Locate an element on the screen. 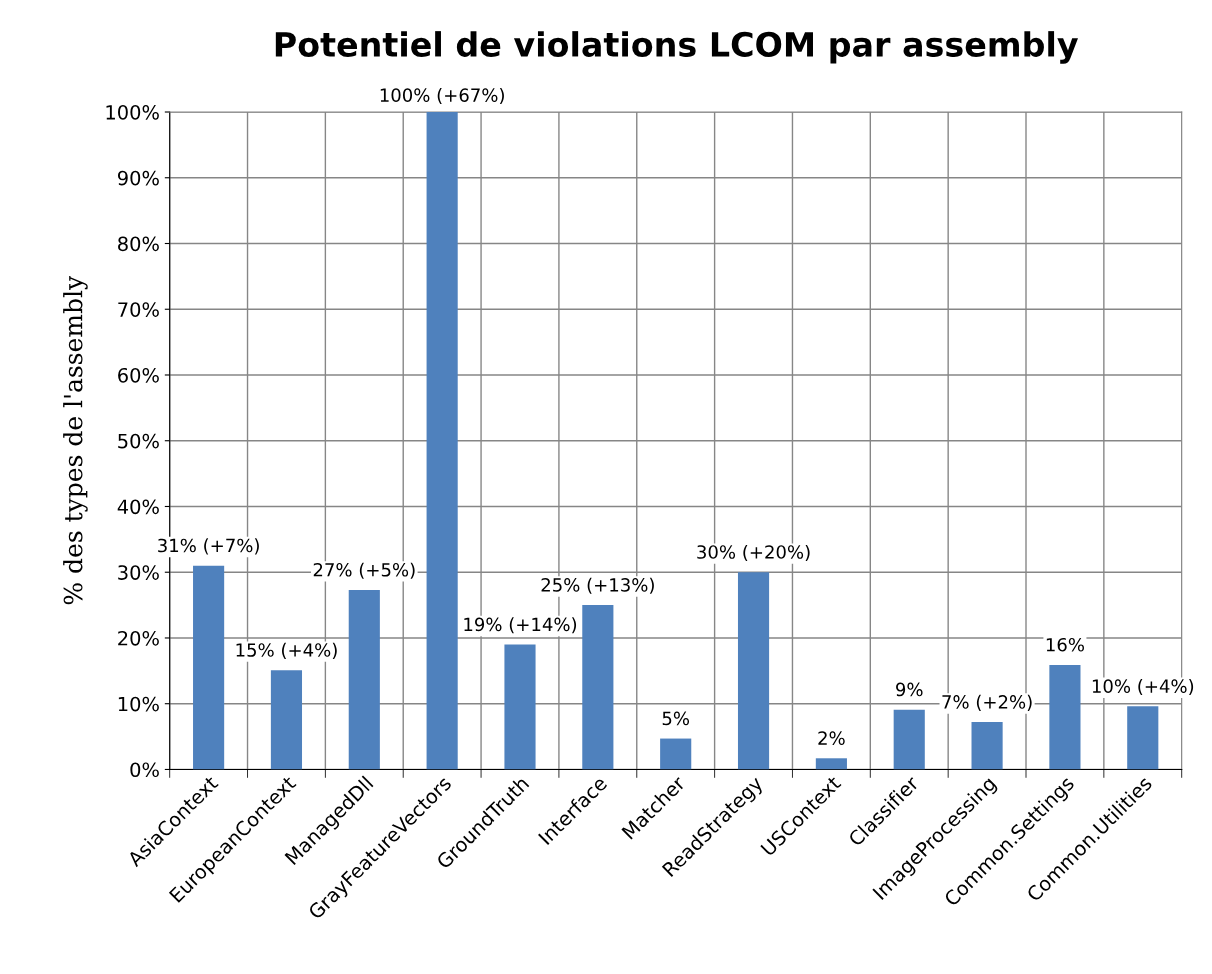 This screenshot has width=1212, height=974. data-label: 15% (+4%) is located at coordinates (286, 650).